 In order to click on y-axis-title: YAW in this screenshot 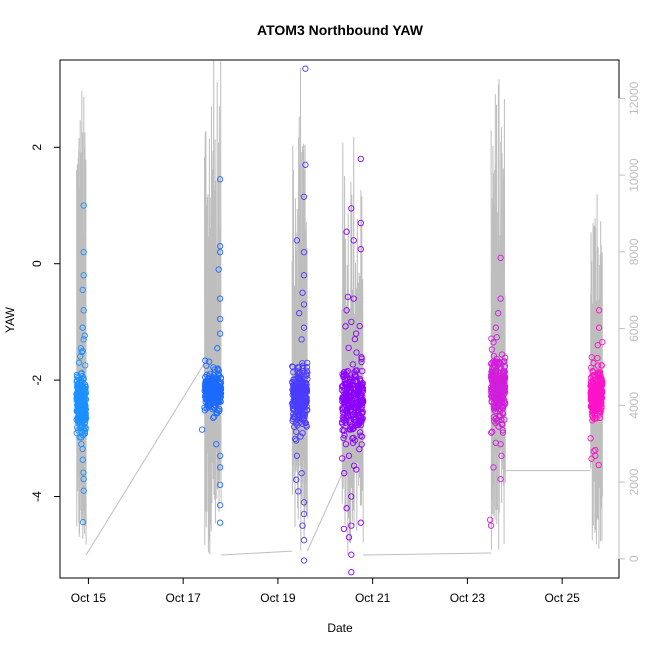, I will do `click(10, 319)`.